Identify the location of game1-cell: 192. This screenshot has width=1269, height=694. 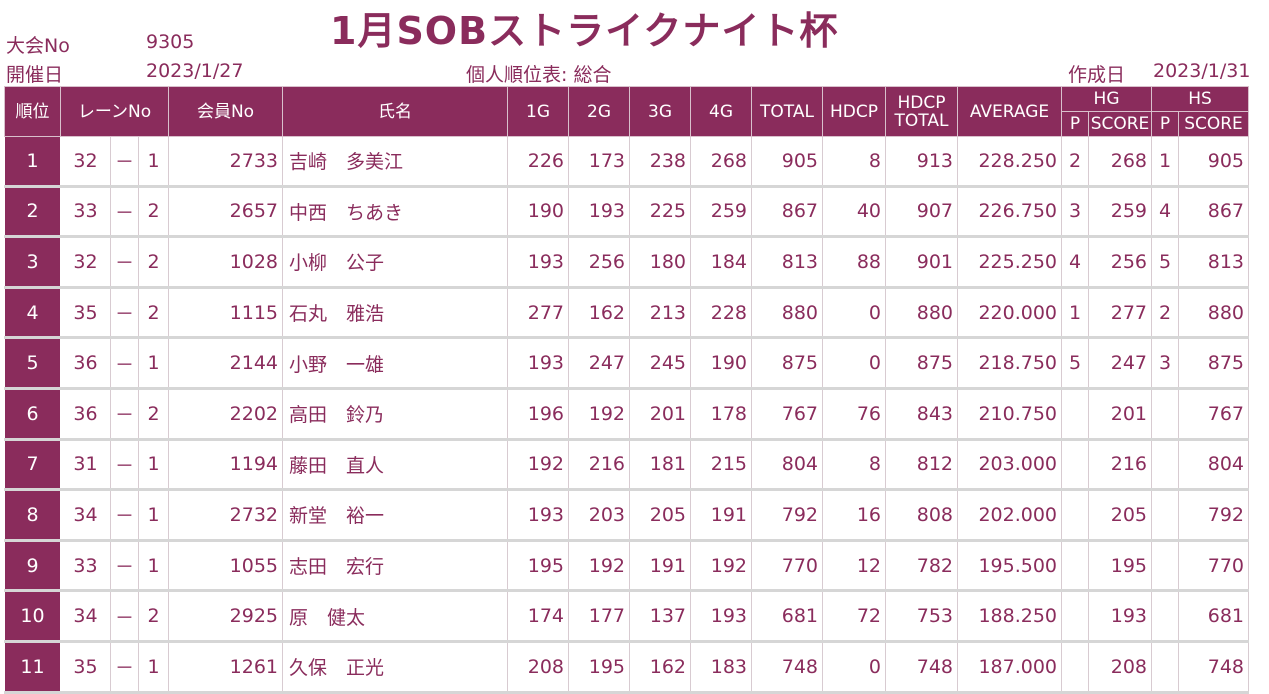
(538, 465).